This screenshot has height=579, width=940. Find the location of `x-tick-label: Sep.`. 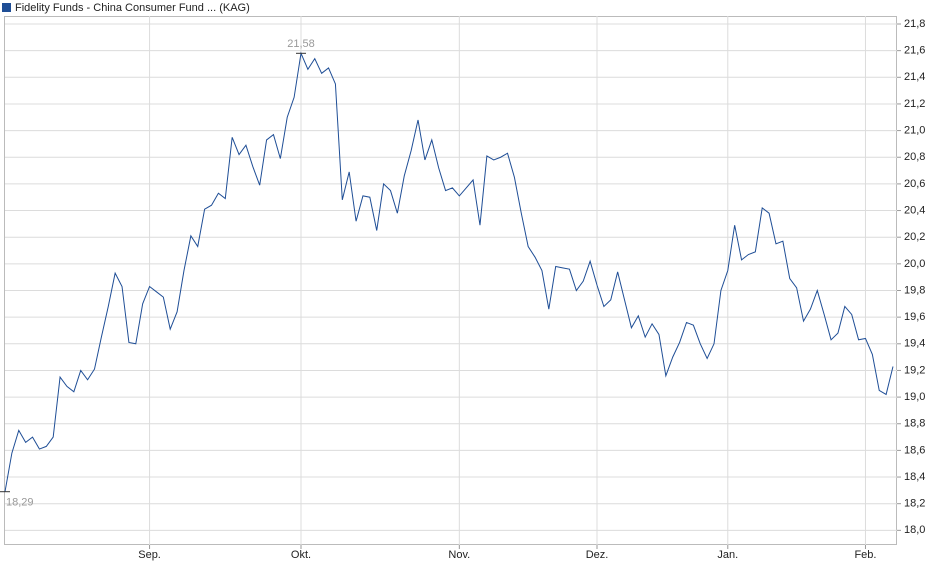

x-tick-label: Sep. is located at coordinates (149, 555).